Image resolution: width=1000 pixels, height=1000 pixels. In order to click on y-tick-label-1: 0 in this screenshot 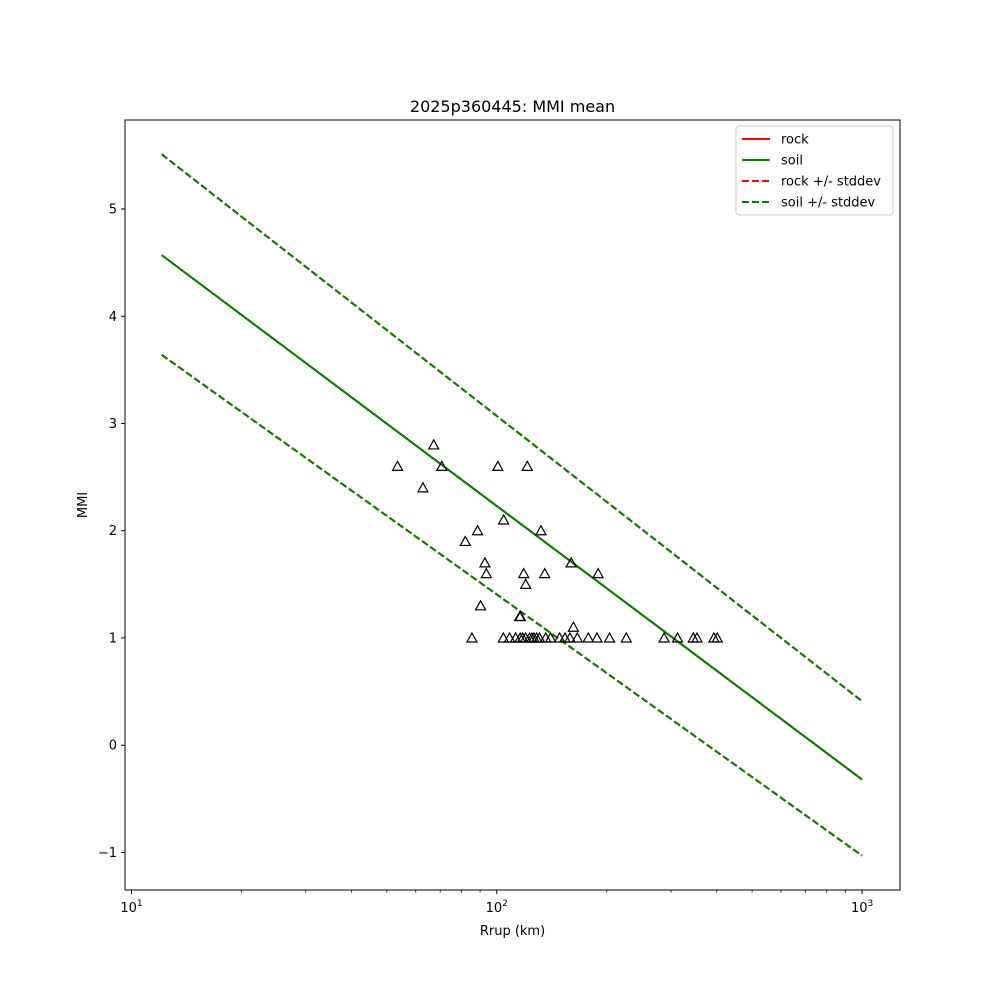, I will do `click(113, 746)`.